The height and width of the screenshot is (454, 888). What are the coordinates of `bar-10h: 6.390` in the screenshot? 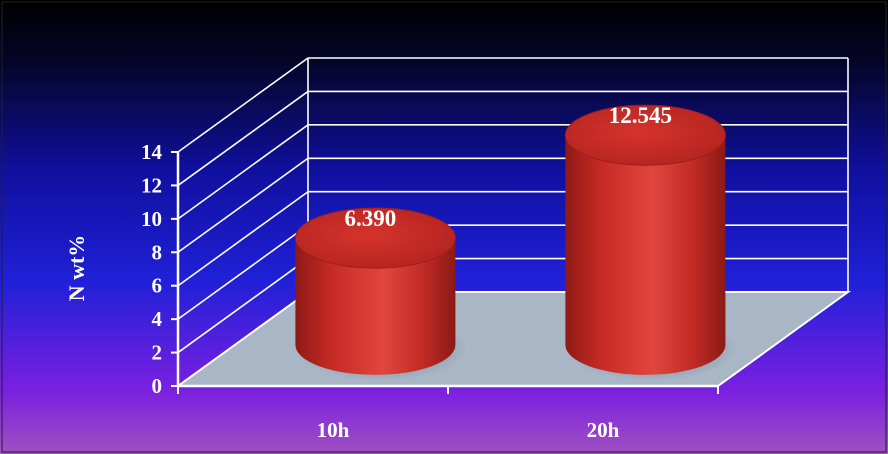 It's located at (381, 293).